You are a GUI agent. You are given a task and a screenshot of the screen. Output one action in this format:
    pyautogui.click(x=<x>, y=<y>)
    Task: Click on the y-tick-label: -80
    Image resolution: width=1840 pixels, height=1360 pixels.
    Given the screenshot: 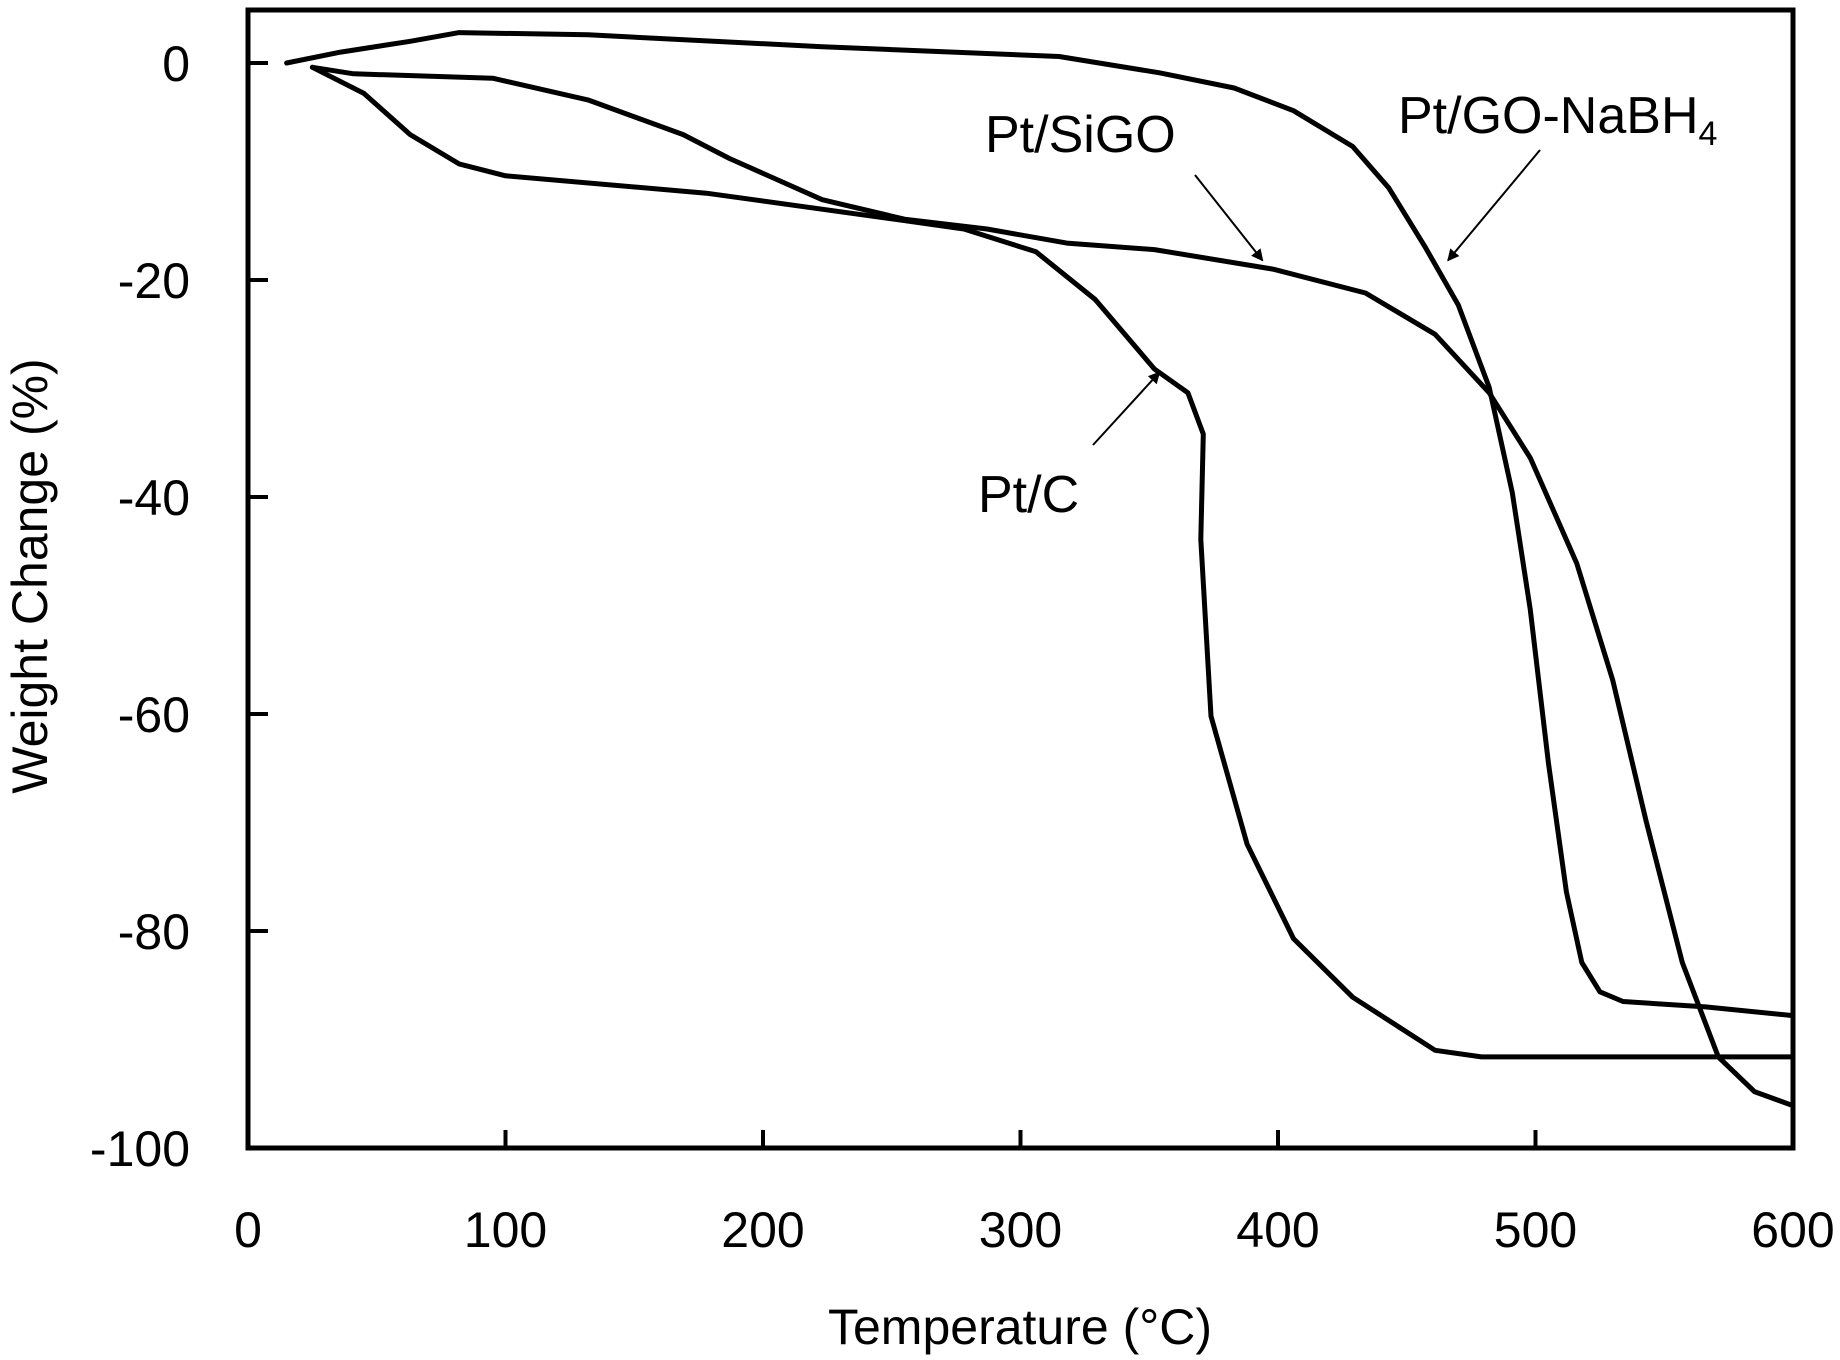 What is the action you would take?
    pyautogui.click(x=154, y=932)
    